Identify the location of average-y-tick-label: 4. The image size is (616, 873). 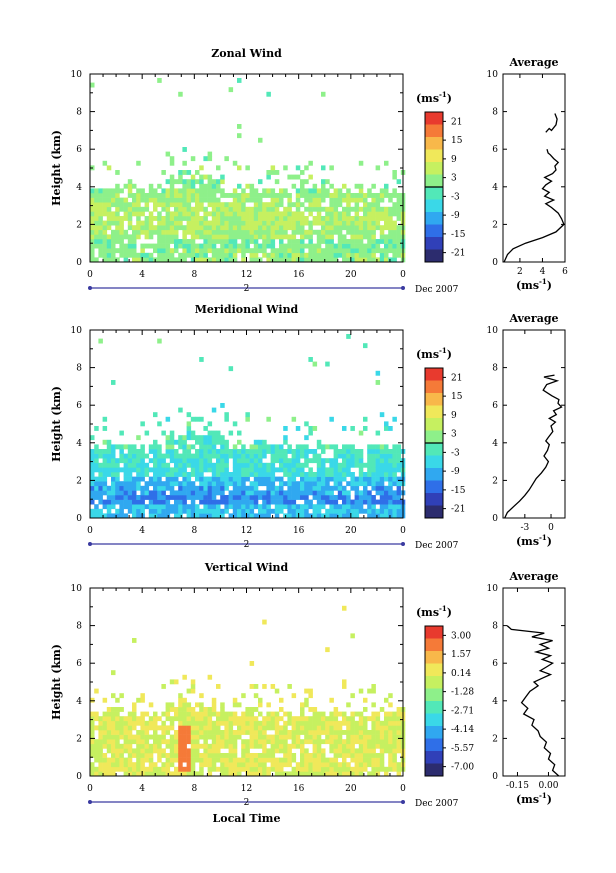
(495, 188).